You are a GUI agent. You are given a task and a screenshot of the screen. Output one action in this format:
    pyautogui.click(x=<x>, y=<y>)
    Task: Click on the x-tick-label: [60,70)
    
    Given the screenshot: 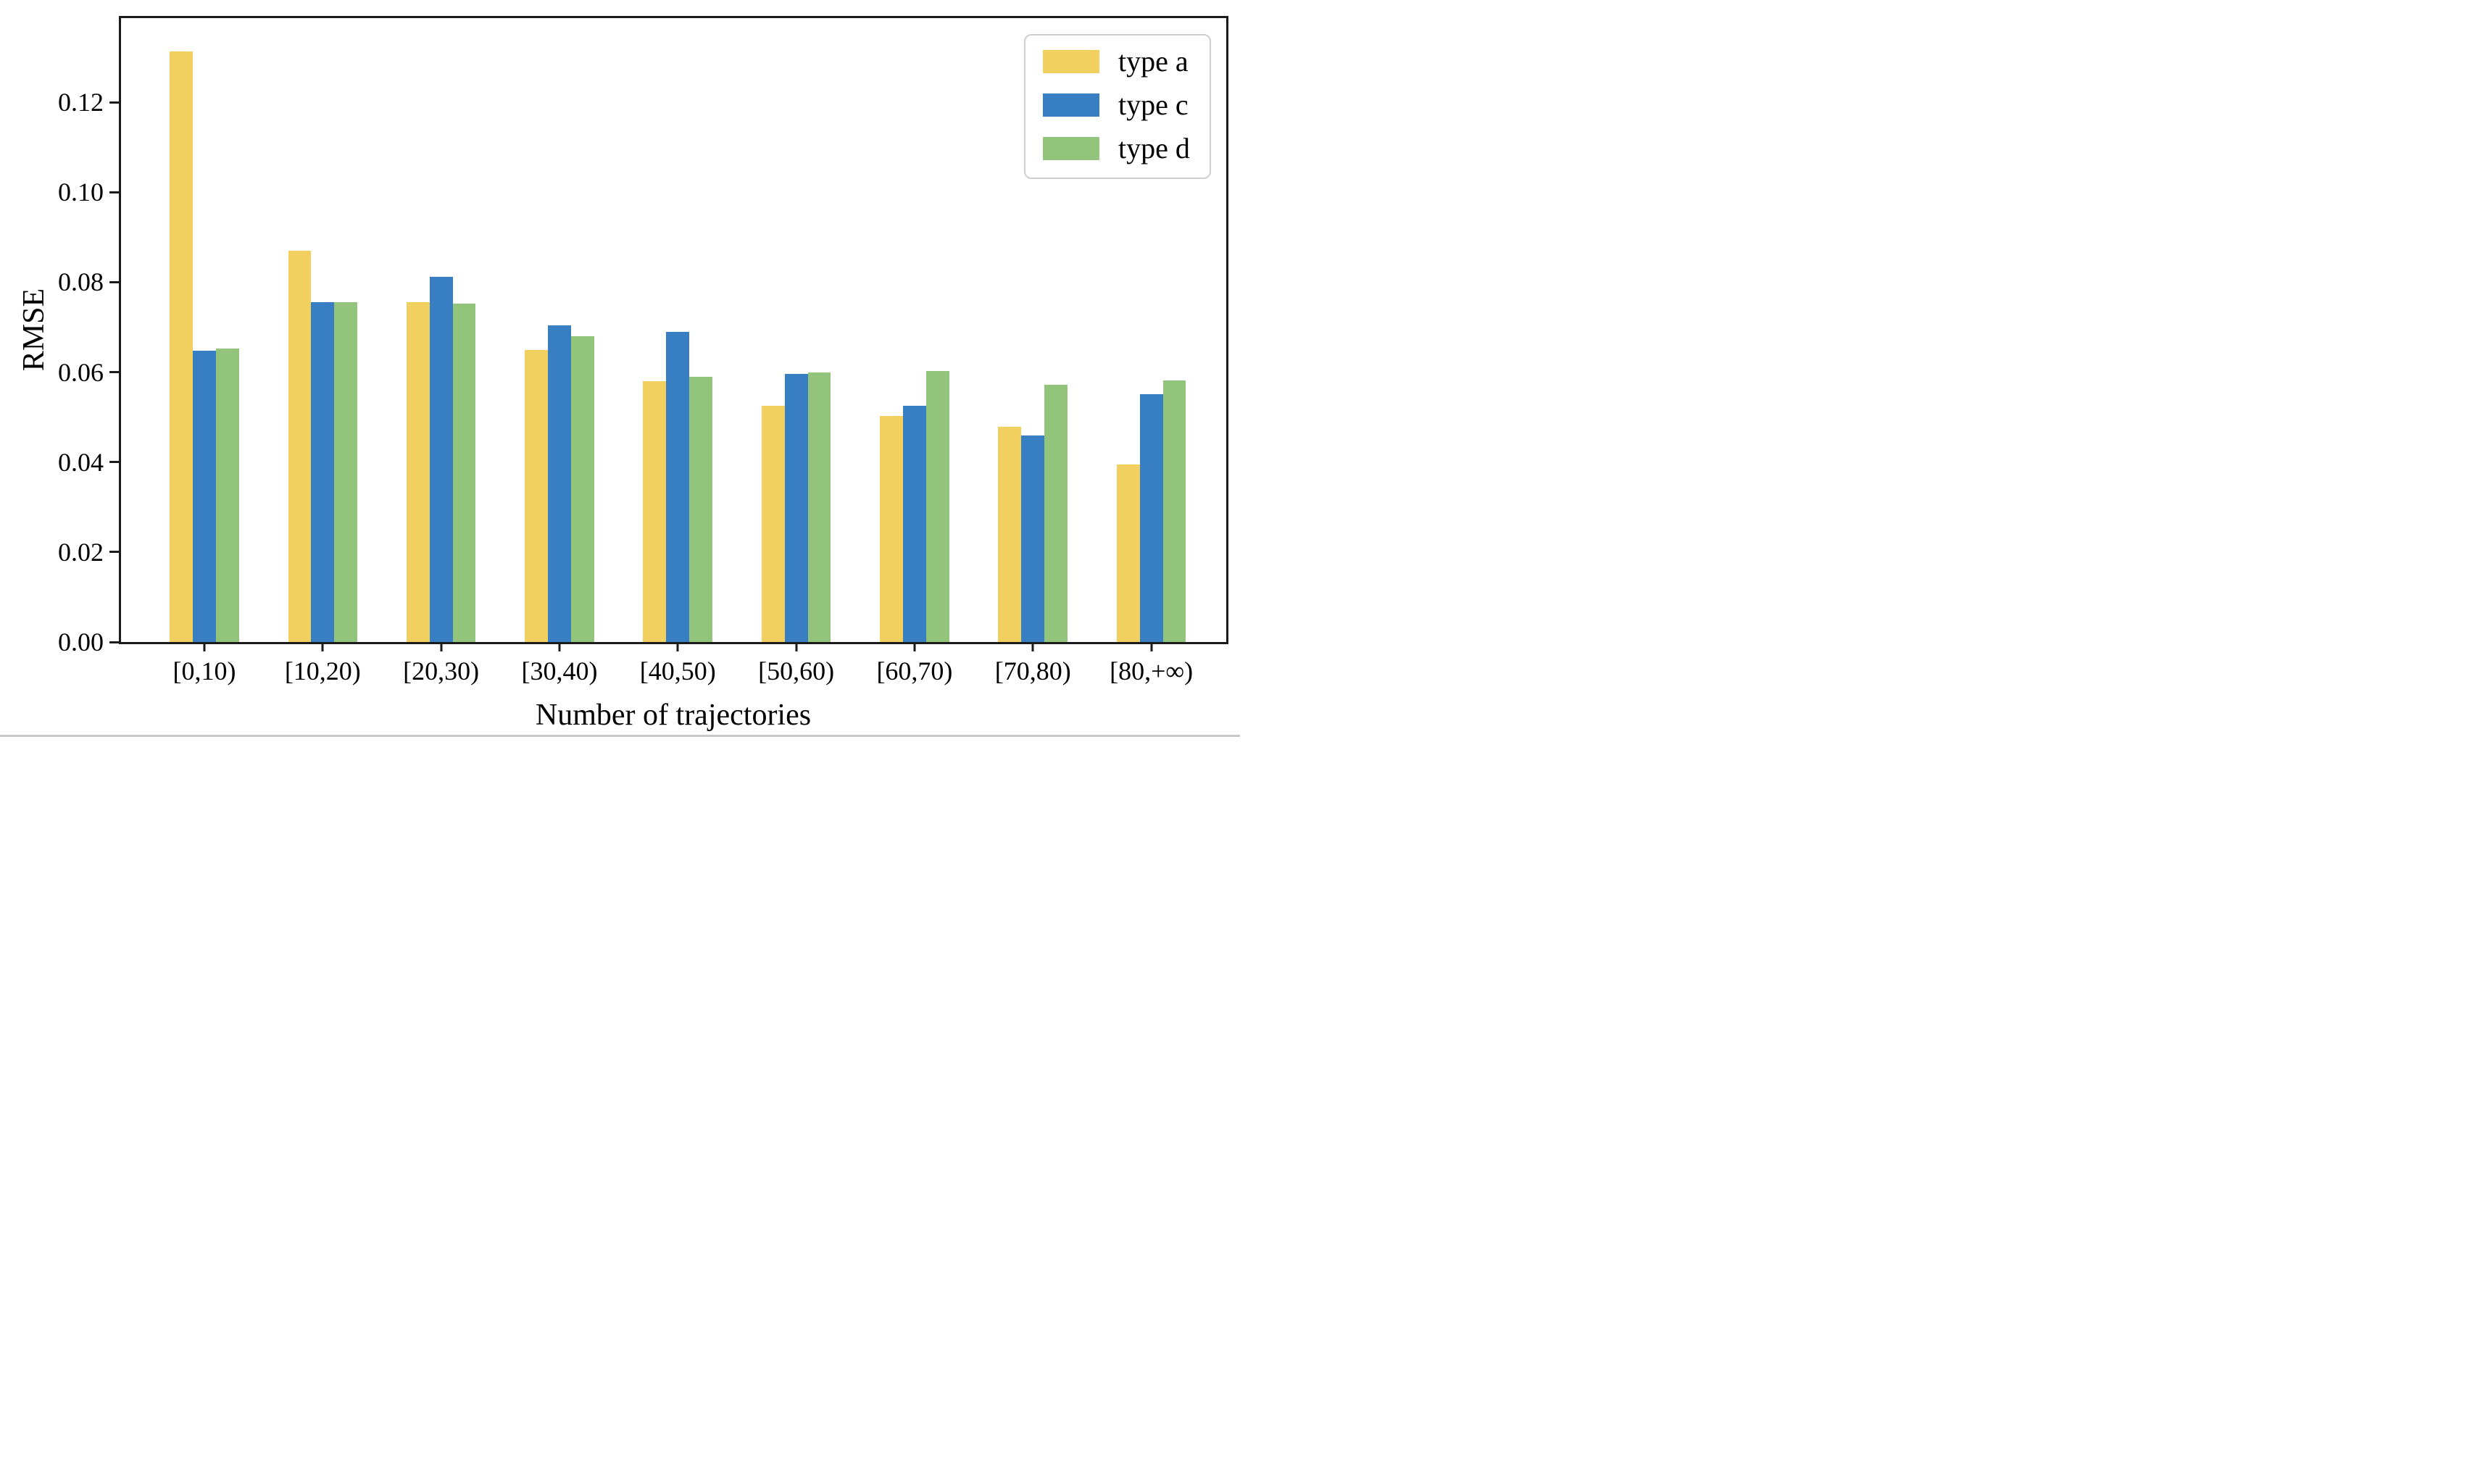 What is the action you would take?
    pyautogui.click(x=914, y=670)
    